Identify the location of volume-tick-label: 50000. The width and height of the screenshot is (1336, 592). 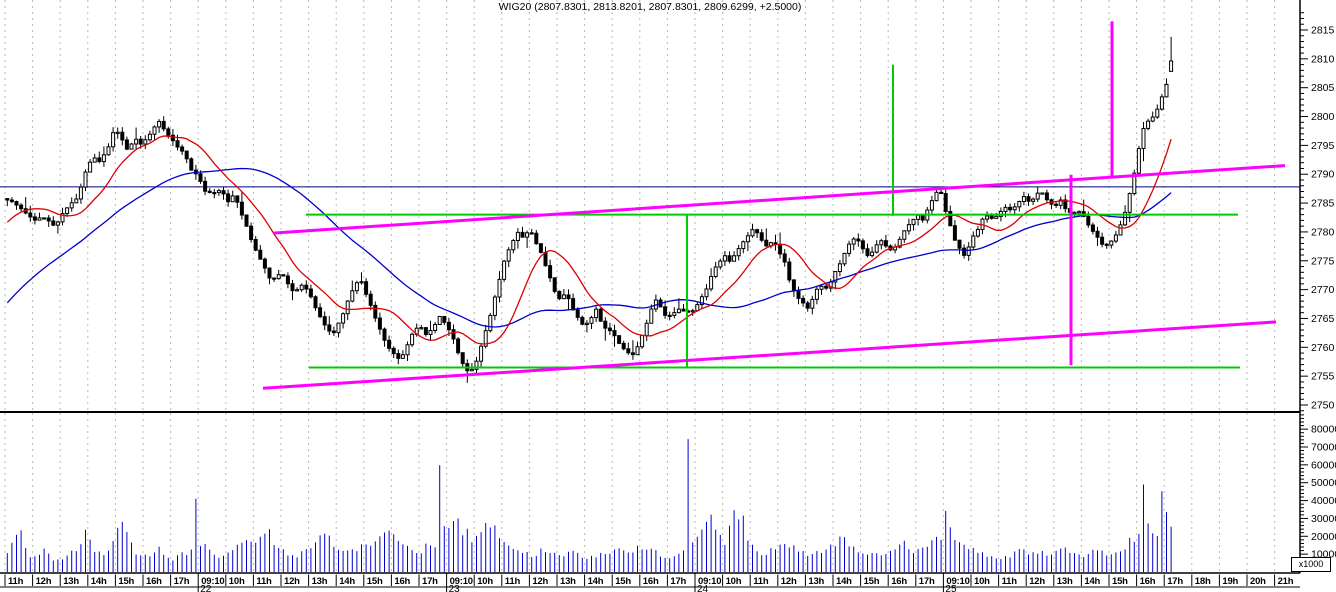
(1323, 483).